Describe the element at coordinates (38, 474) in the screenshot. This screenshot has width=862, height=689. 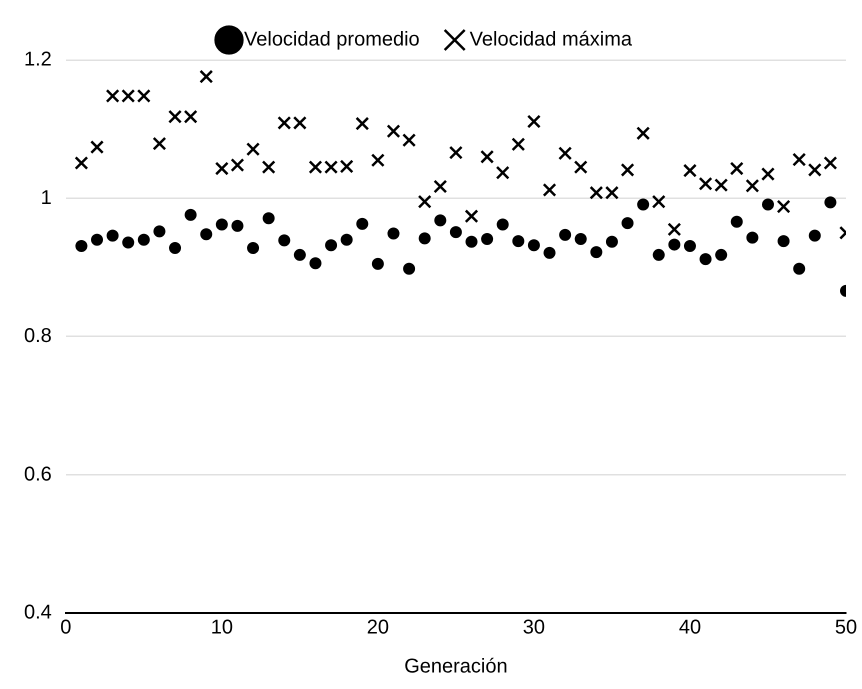
I see `y-tick-label: 0.6` at that location.